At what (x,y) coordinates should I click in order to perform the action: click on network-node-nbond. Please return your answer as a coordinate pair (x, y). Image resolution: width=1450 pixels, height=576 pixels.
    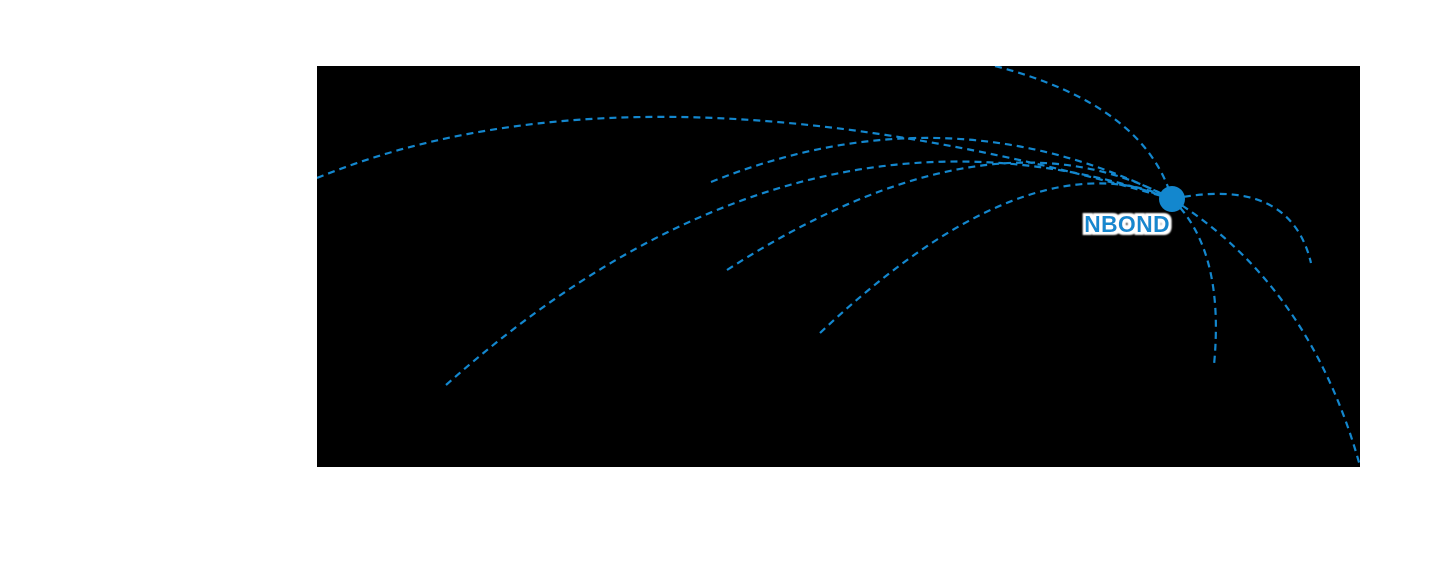
    Looking at the image, I should click on (1172, 199).